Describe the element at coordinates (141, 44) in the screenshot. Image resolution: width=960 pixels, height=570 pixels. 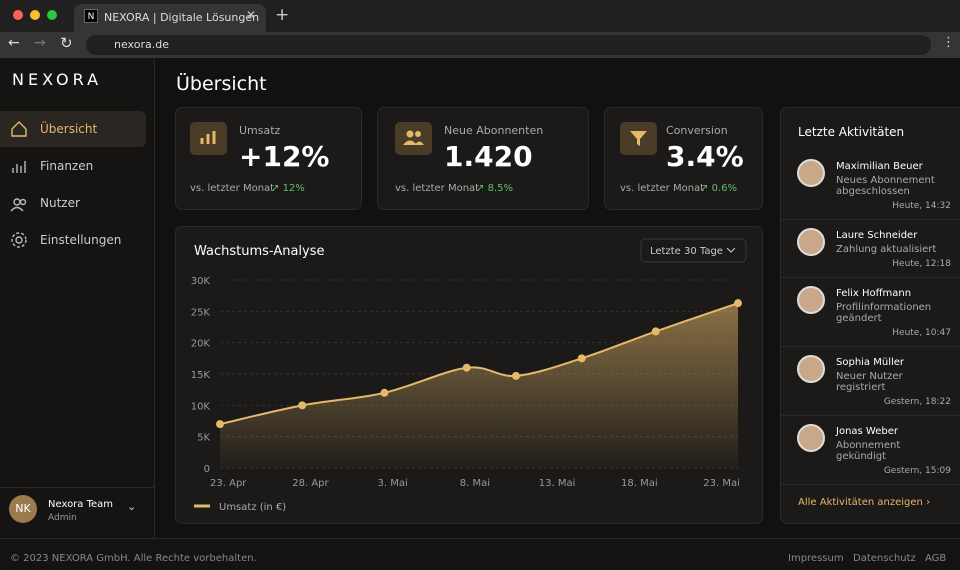
I see `url: nexora.de` at that location.